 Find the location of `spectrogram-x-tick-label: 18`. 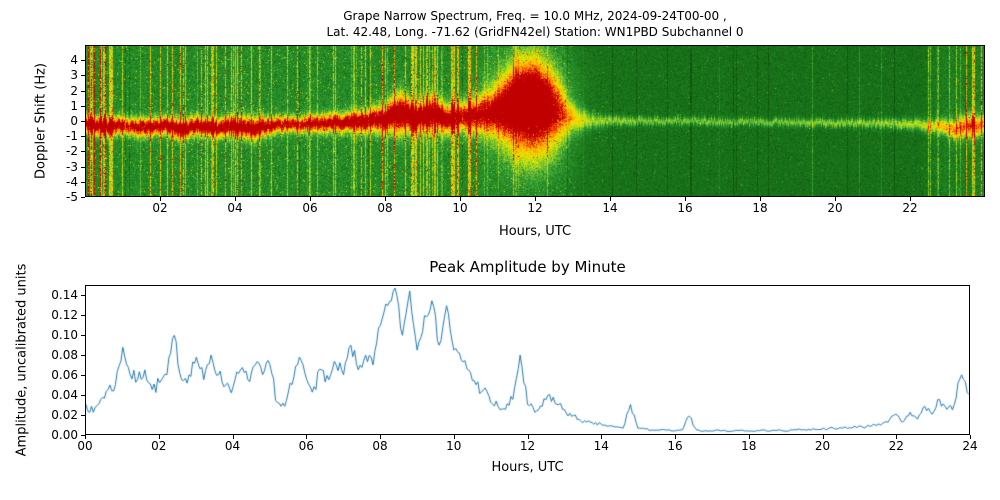

spectrogram-x-tick-label: 18 is located at coordinates (760, 208).